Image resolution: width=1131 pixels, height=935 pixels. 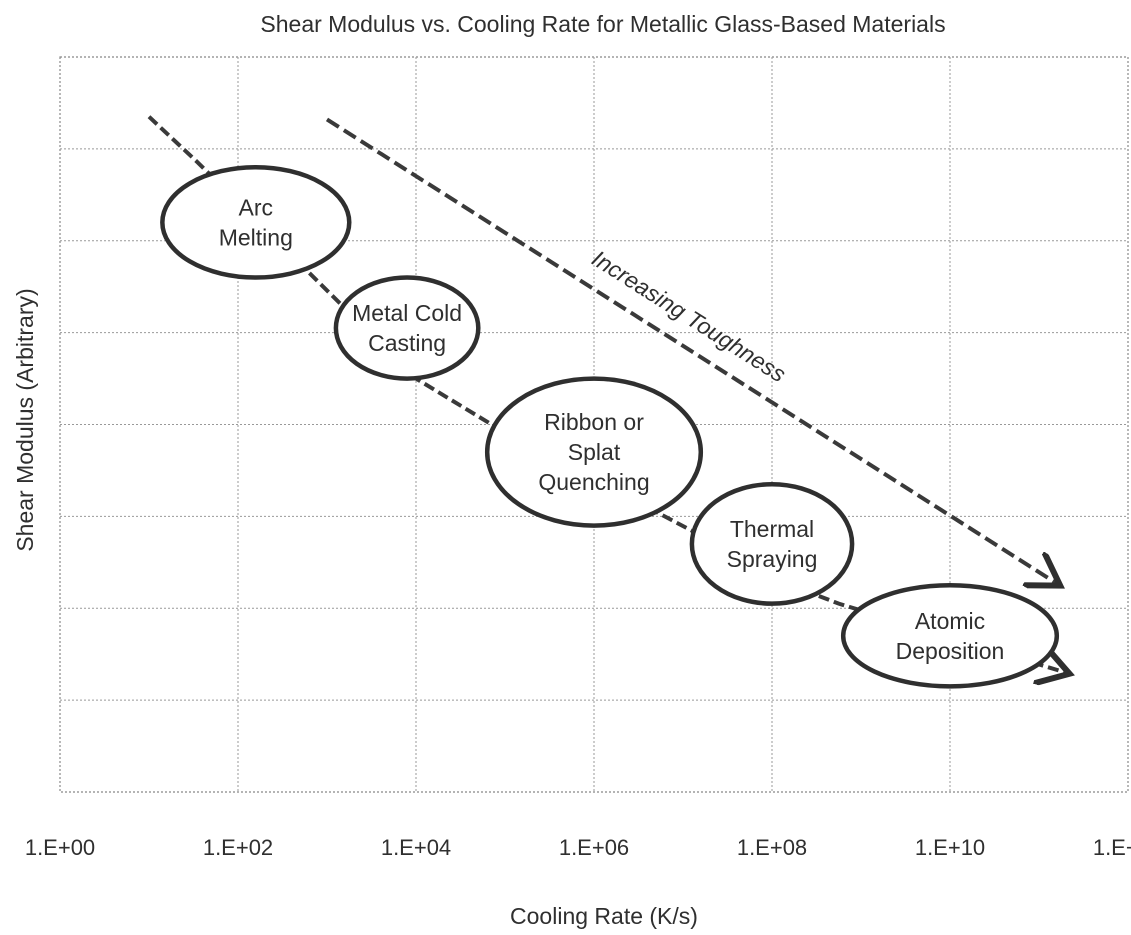 What do you see at coordinates (604, 916) in the screenshot?
I see `x-axis-label: Cooling Rate (K/s)` at bounding box center [604, 916].